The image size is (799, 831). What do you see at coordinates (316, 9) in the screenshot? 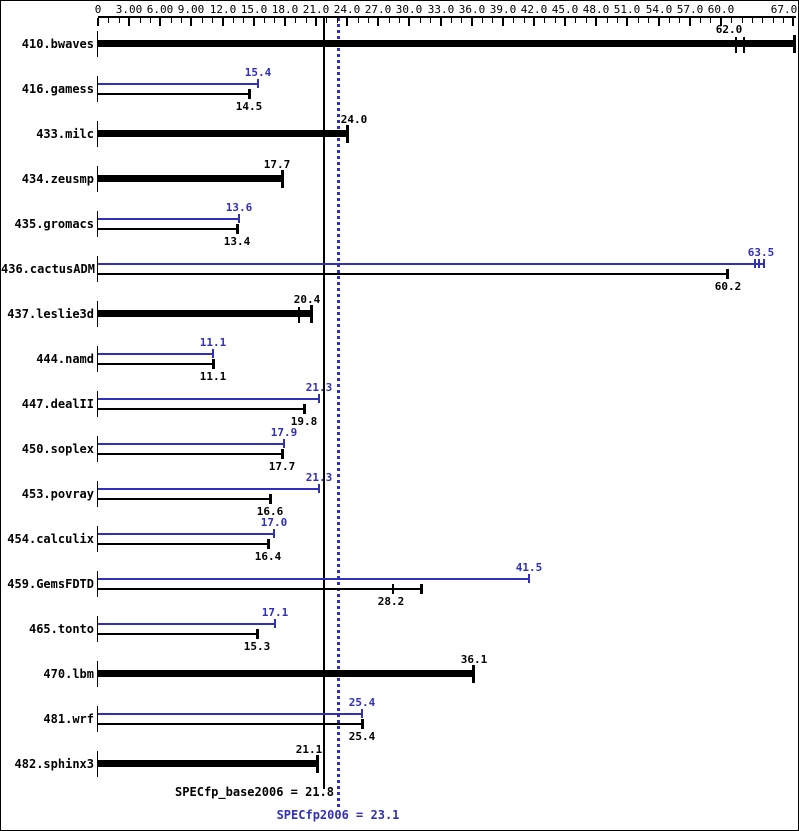
I see `x-axis-tick-label: 21.0` at bounding box center [316, 9].